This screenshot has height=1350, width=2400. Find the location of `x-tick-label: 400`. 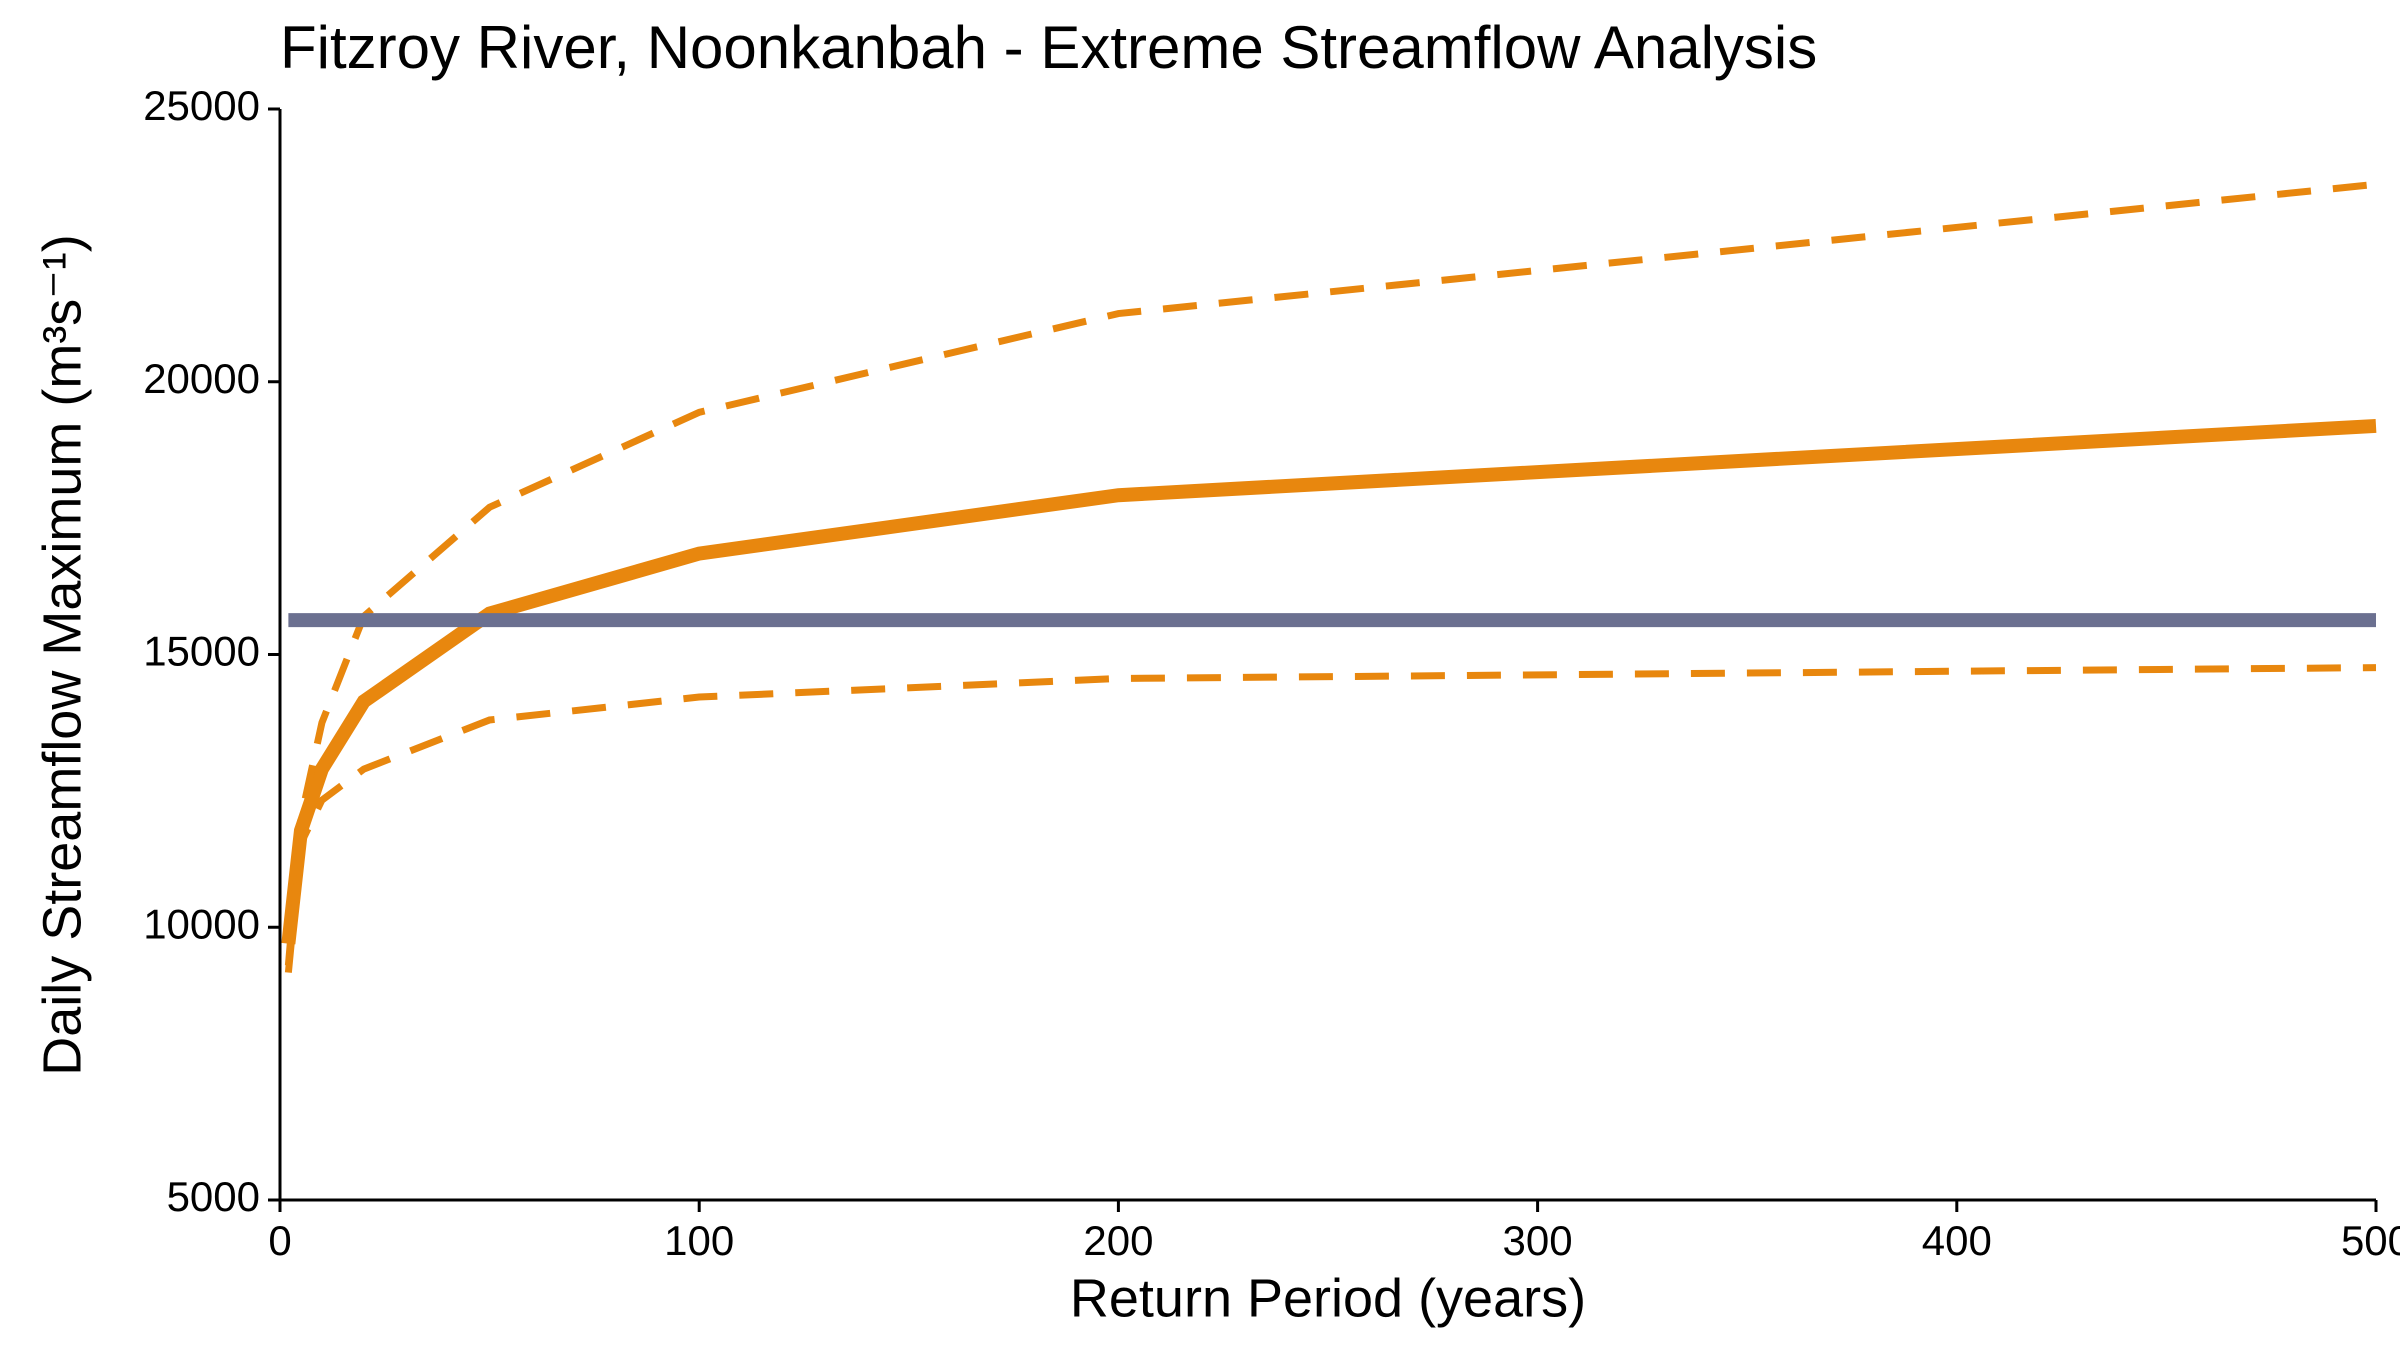

x-tick-label: 400 is located at coordinates (1957, 1240).